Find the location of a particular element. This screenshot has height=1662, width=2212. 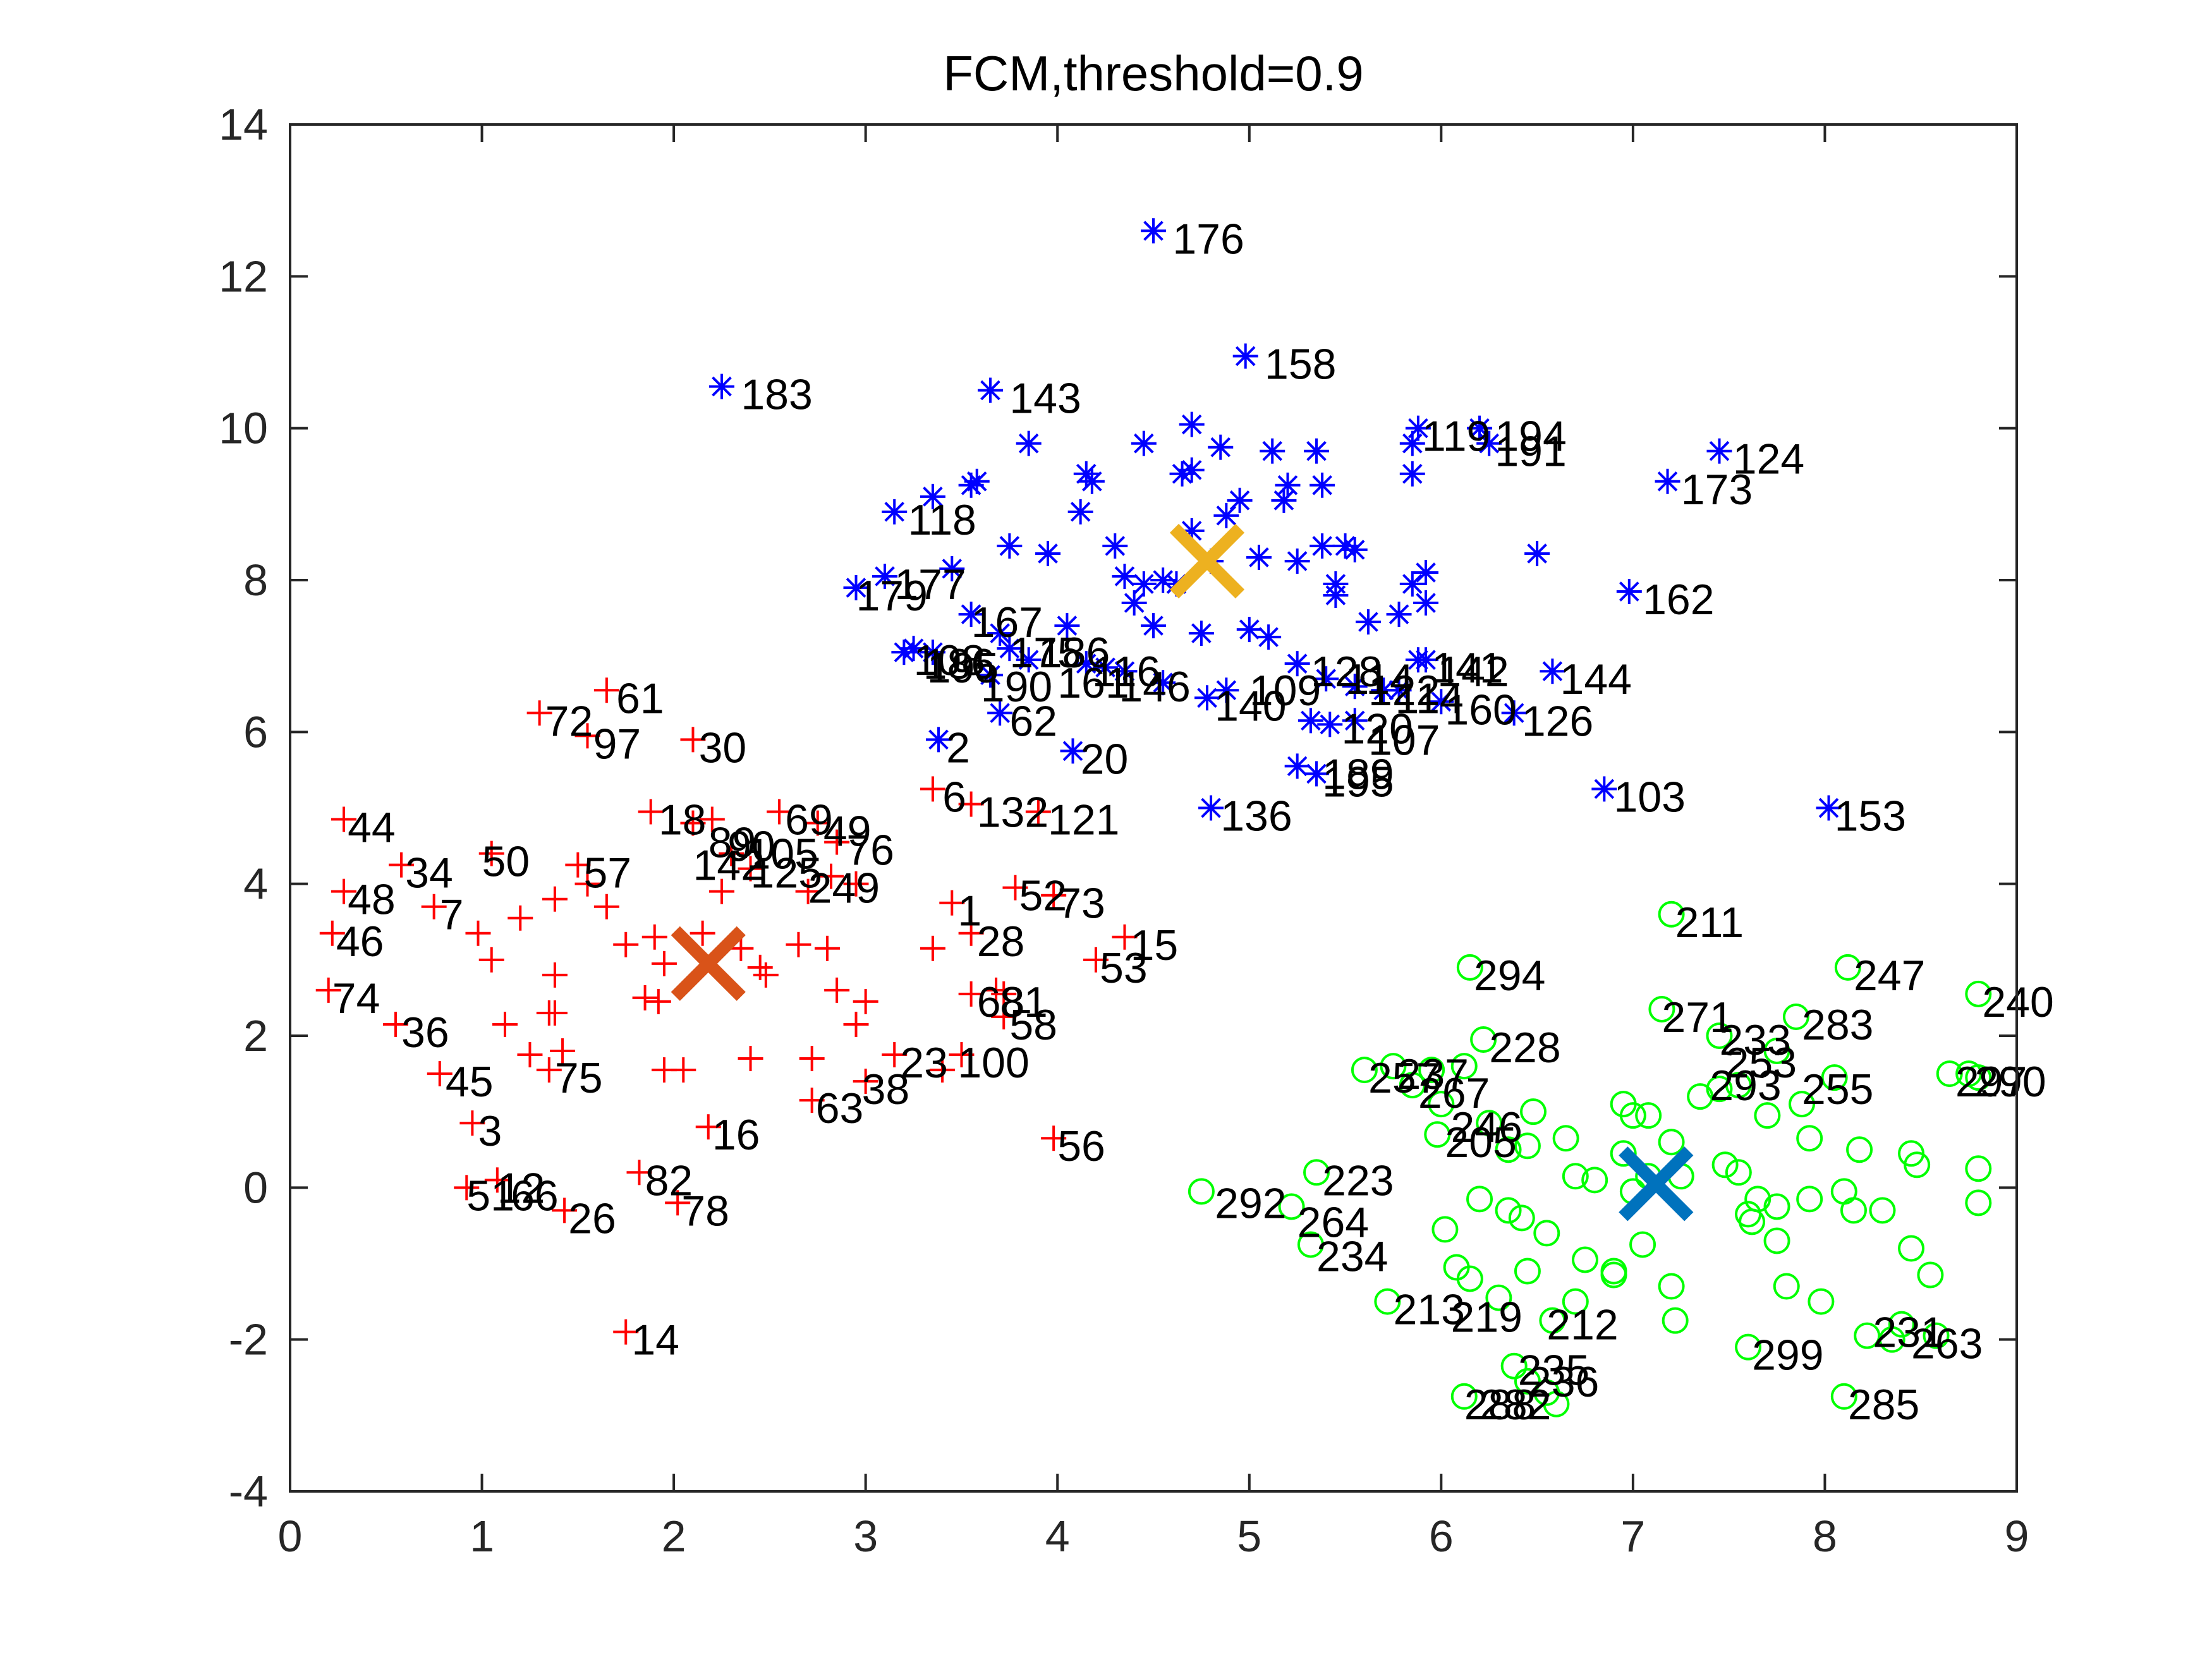

point-label: 191 is located at coordinates (1530, 452).